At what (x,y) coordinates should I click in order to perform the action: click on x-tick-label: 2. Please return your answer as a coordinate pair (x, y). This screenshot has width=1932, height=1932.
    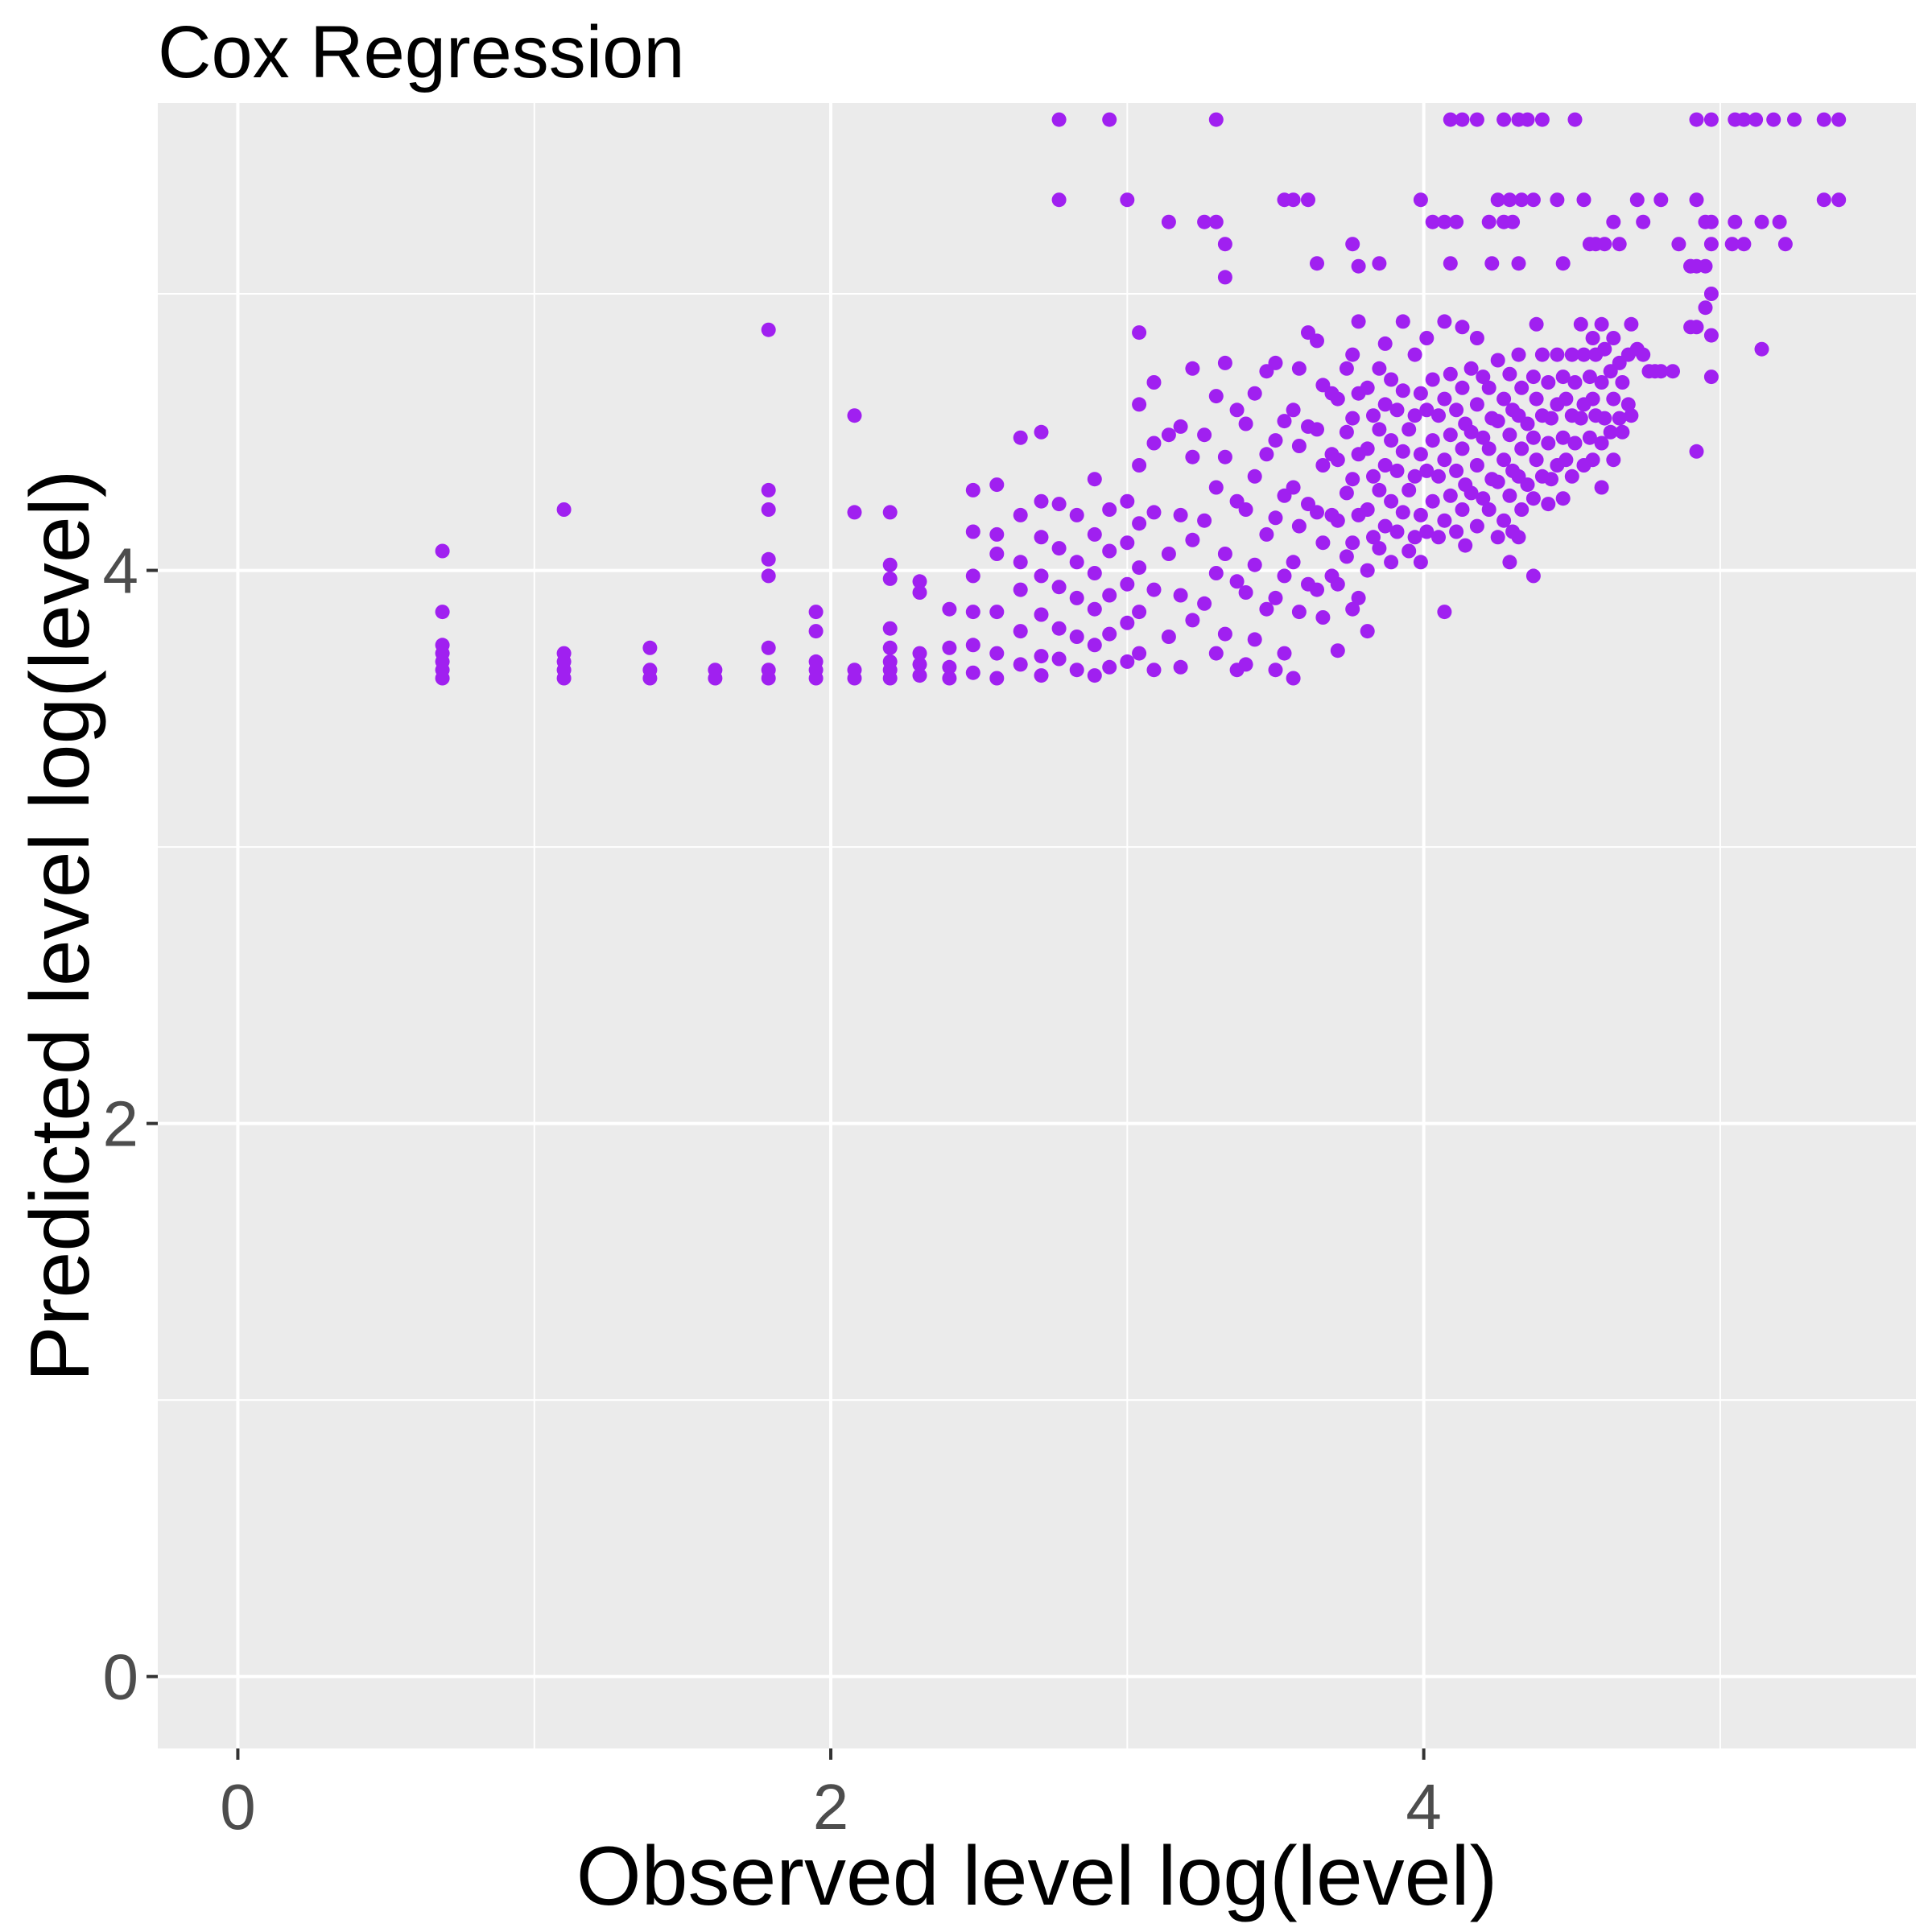
    Looking at the image, I should click on (831, 1807).